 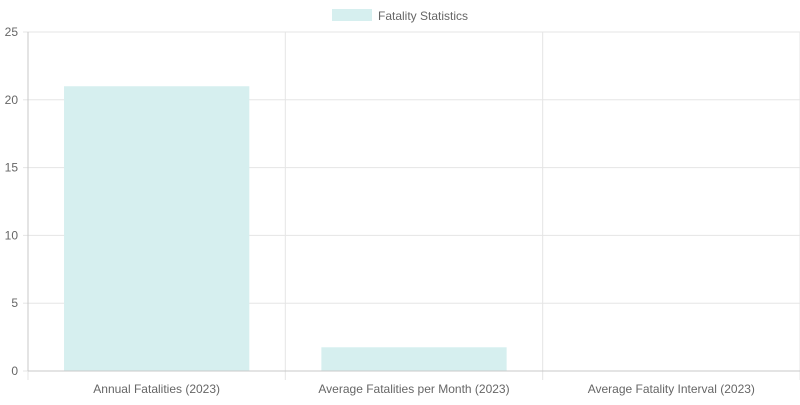 What do you see at coordinates (12, 100) in the screenshot?
I see `y-tick-label: 20` at bounding box center [12, 100].